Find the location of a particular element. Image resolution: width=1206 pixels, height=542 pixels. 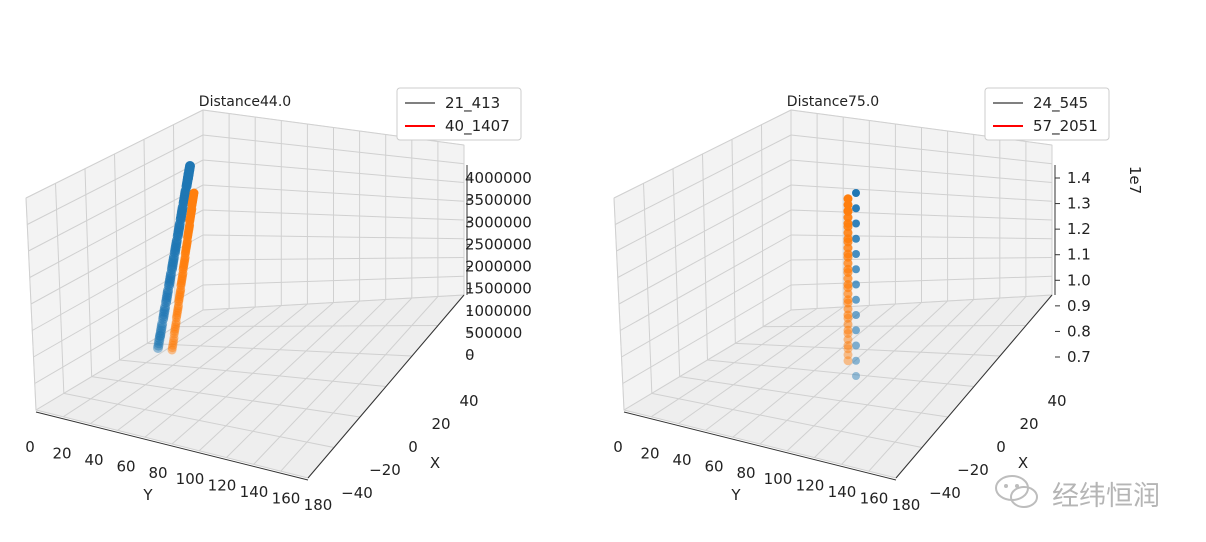

legend-label: 40_1407 is located at coordinates (477, 126).